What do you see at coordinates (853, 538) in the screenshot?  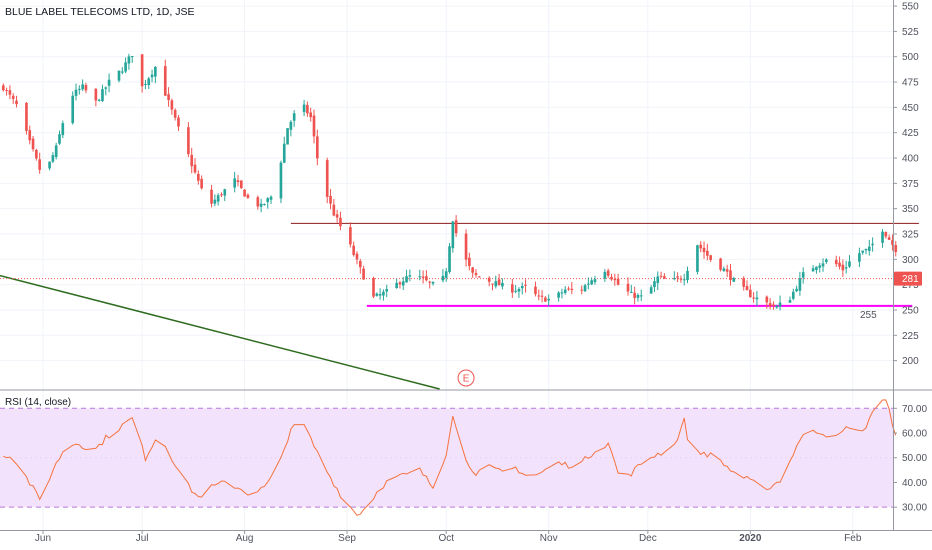 I see `time-tick-label: Feb` at bounding box center [853, 538].